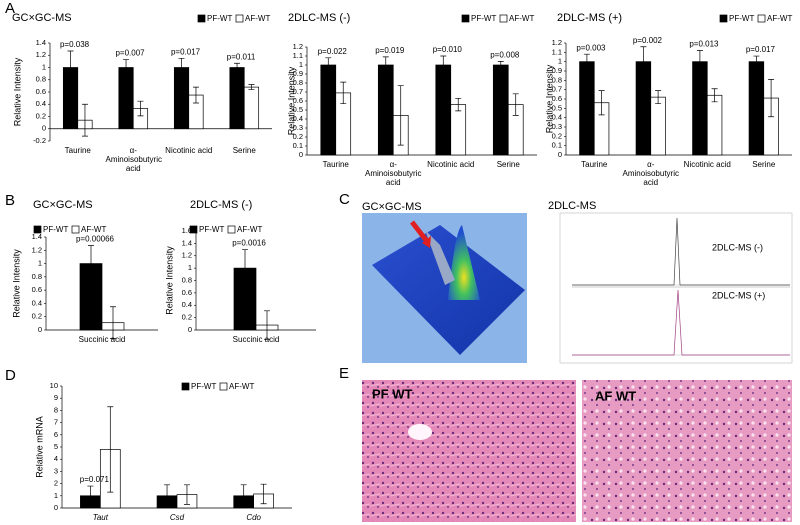 The image size is (800, 525). What do you see at coordinates (241, 56) in the screenshot?
I see `p-value: p=0.011` at bounding box center [241, 56].